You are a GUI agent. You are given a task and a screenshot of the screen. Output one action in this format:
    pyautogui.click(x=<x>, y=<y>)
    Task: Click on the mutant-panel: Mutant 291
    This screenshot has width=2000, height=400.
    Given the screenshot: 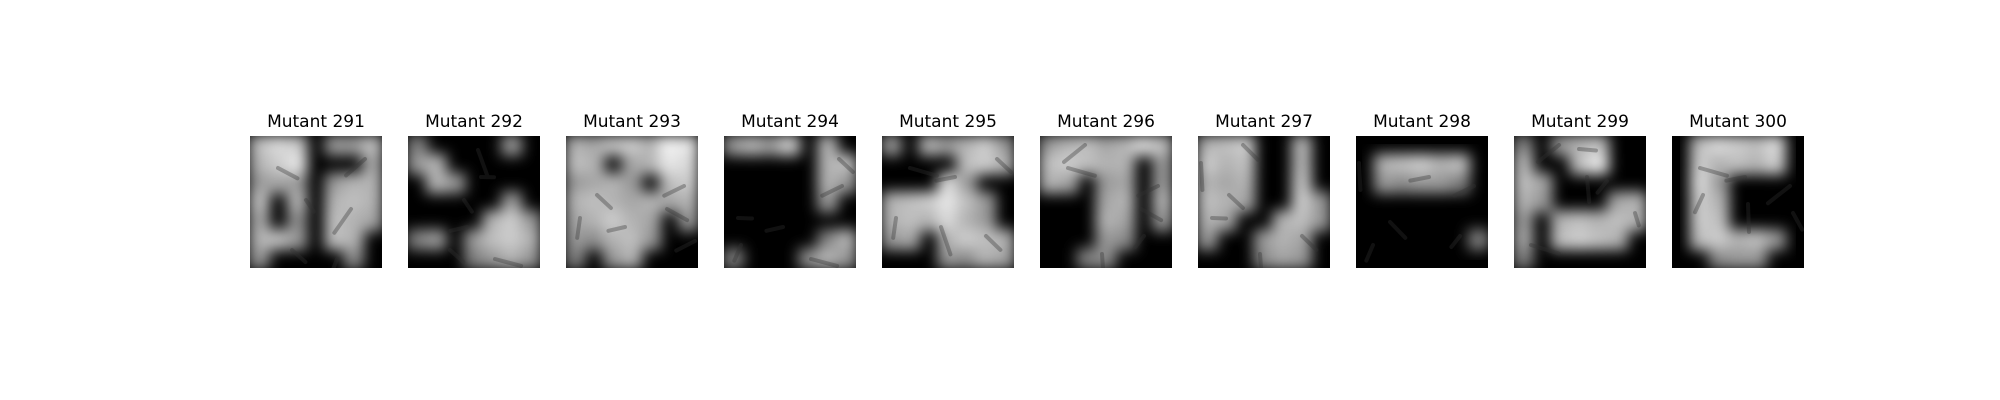 What is the action you would take?
    pyautogui.click(x=316, y=190)
    